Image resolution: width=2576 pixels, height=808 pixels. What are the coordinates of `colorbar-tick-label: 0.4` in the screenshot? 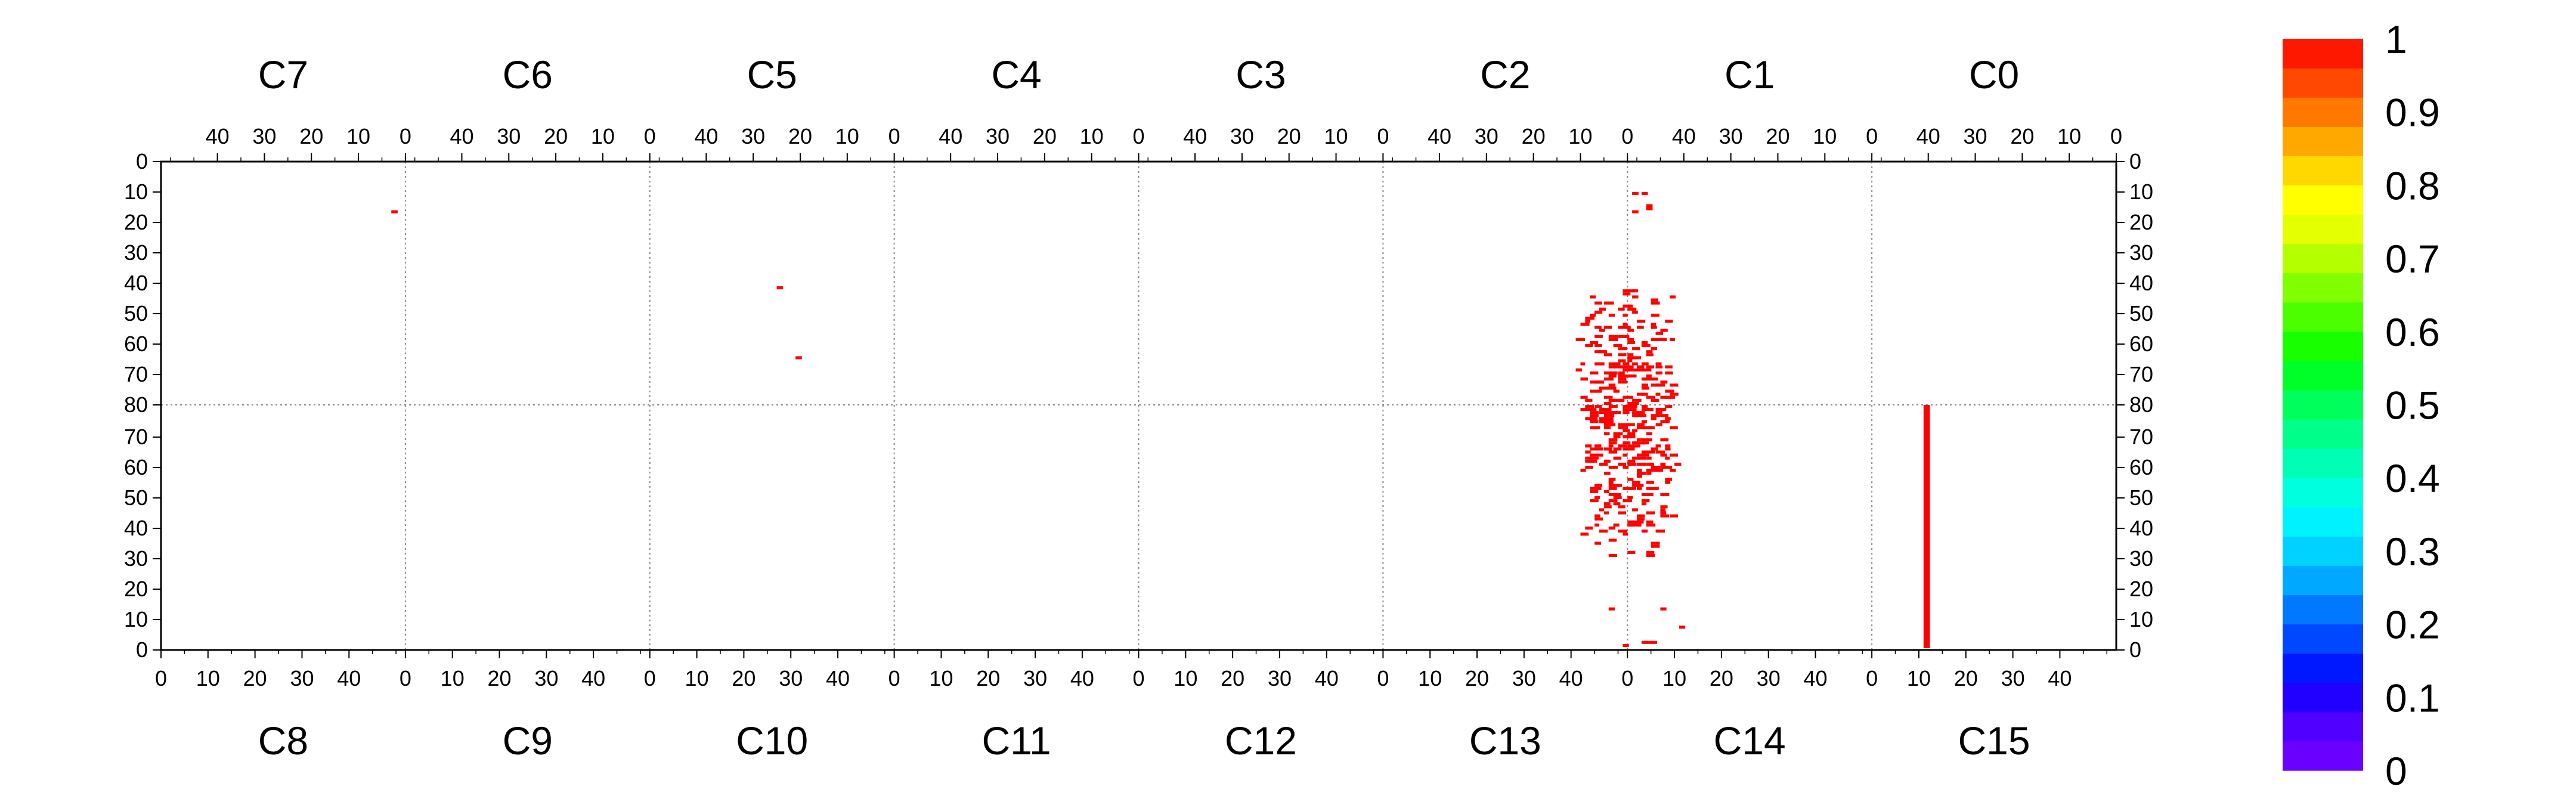 It's located at (2412, 478).